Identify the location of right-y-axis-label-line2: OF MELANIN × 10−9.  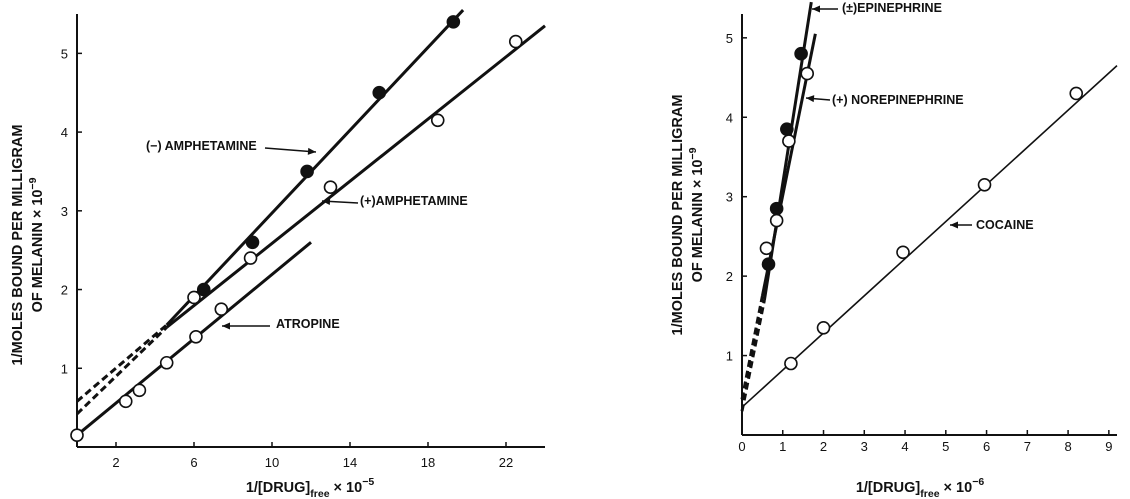
(696, 214).